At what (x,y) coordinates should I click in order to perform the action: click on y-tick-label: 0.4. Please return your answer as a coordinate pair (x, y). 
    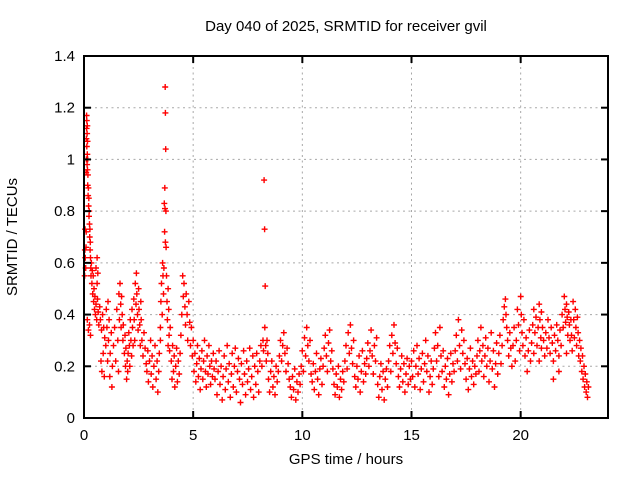
    Looking at the image, I should click on (64, 315).